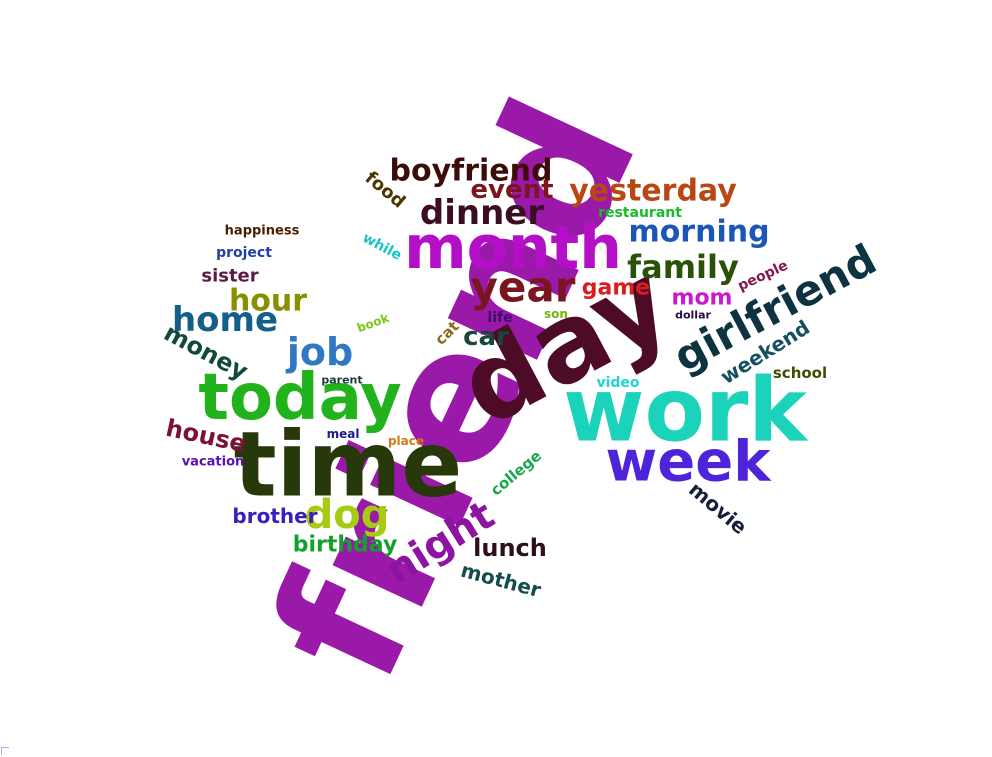  Describe the element at coordinates (486, 337) in the screenshot. I see `word-car: car` at that location.